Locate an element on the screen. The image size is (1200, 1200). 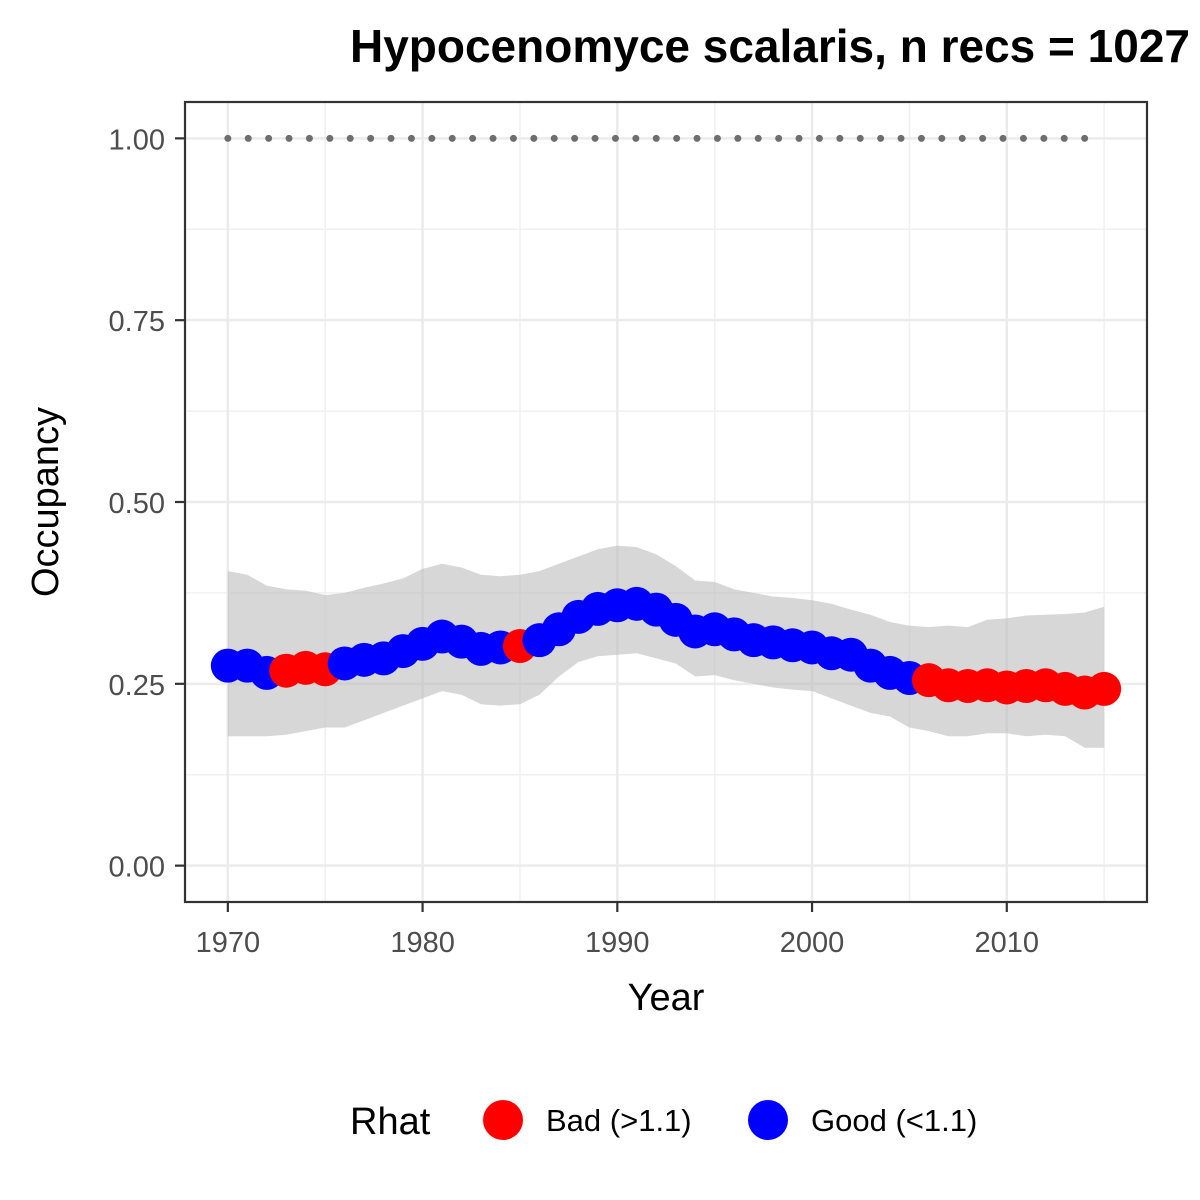
y-tick-label: 1.00 is located at coordinates (137, 140).